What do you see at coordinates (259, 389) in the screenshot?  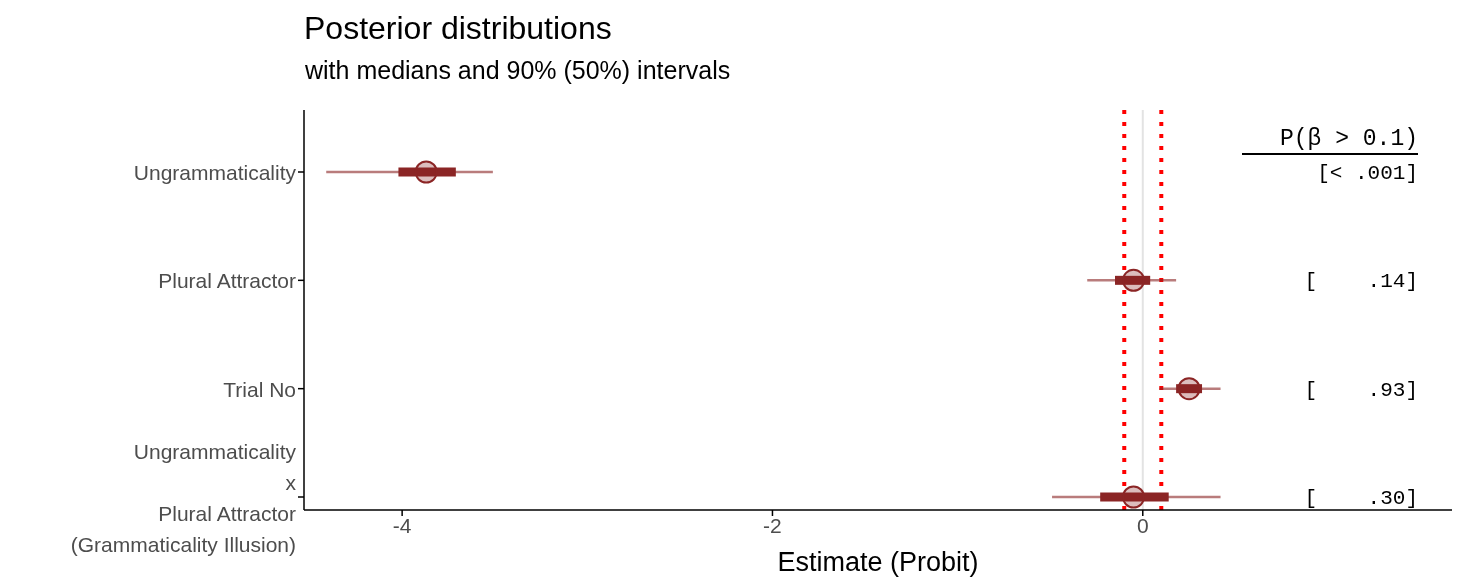 I see `y-tick-label: Trial No` at bounding box center [259, 389].